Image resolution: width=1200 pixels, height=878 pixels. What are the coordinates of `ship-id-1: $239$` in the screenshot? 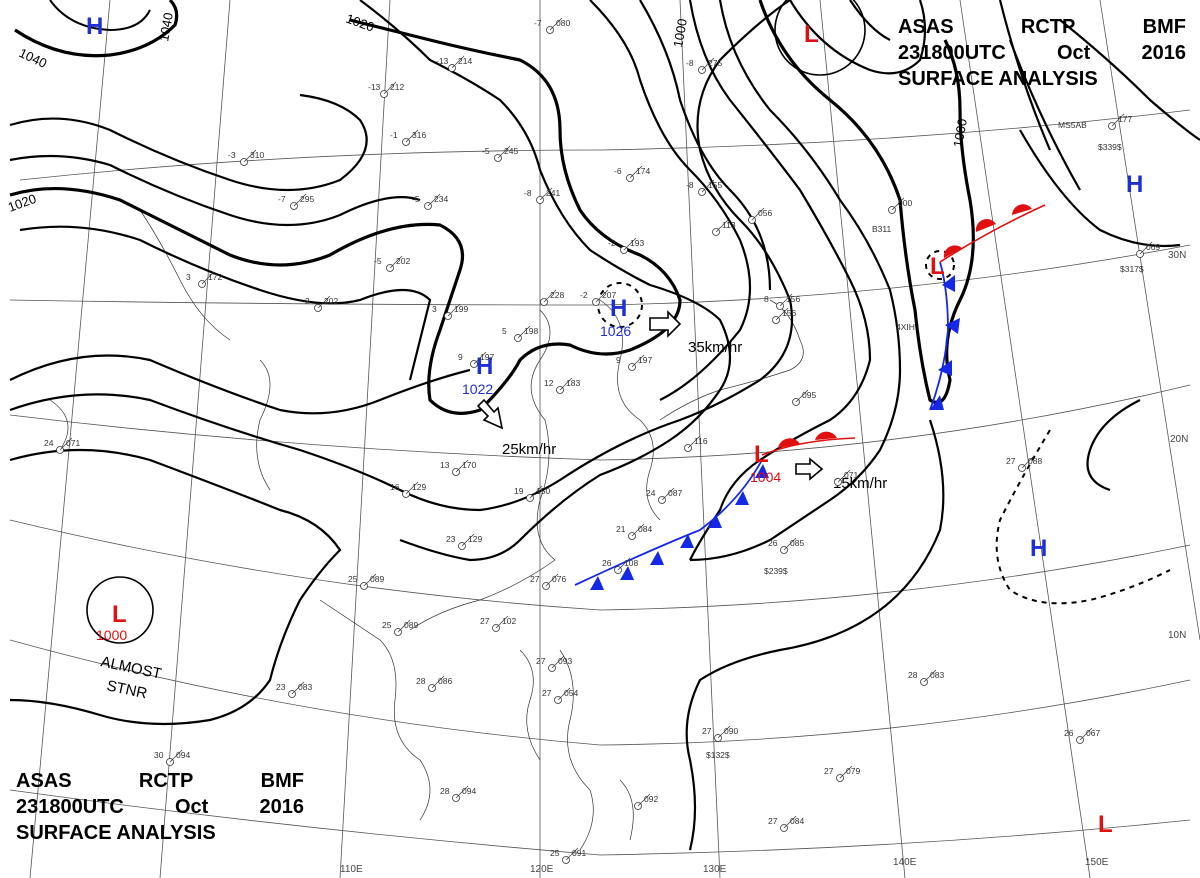 It's located at (776, 571).